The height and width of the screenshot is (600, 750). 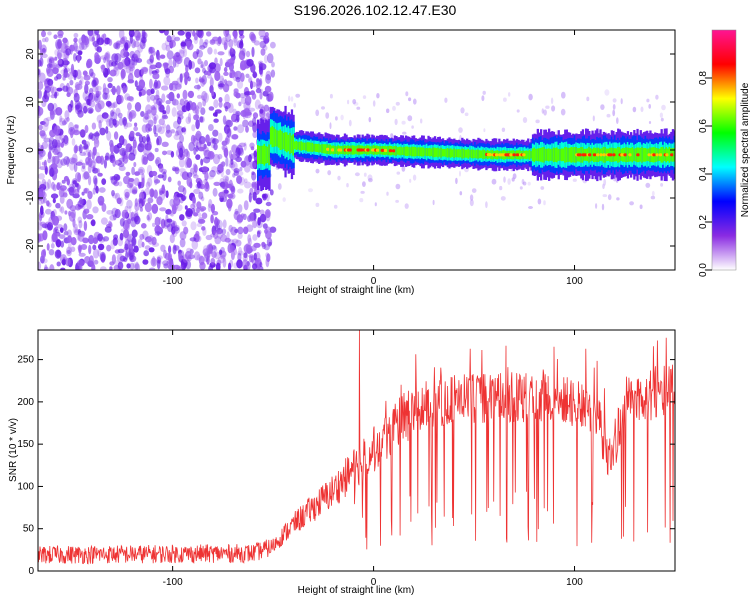 I want to click on spectrogram-ylabel: Frequency (Hz), so click(x=11, y=150).